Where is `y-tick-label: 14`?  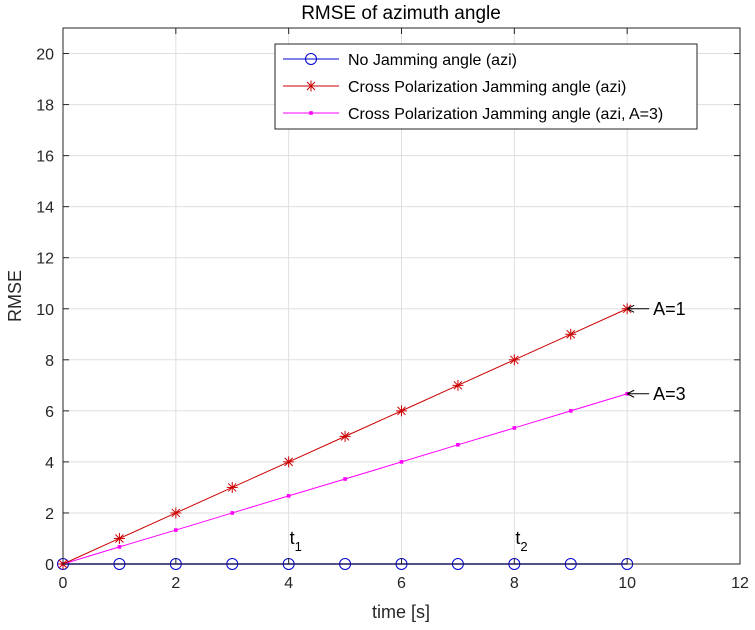
y-tick-label: 14 is located at coordinates (45, 208).